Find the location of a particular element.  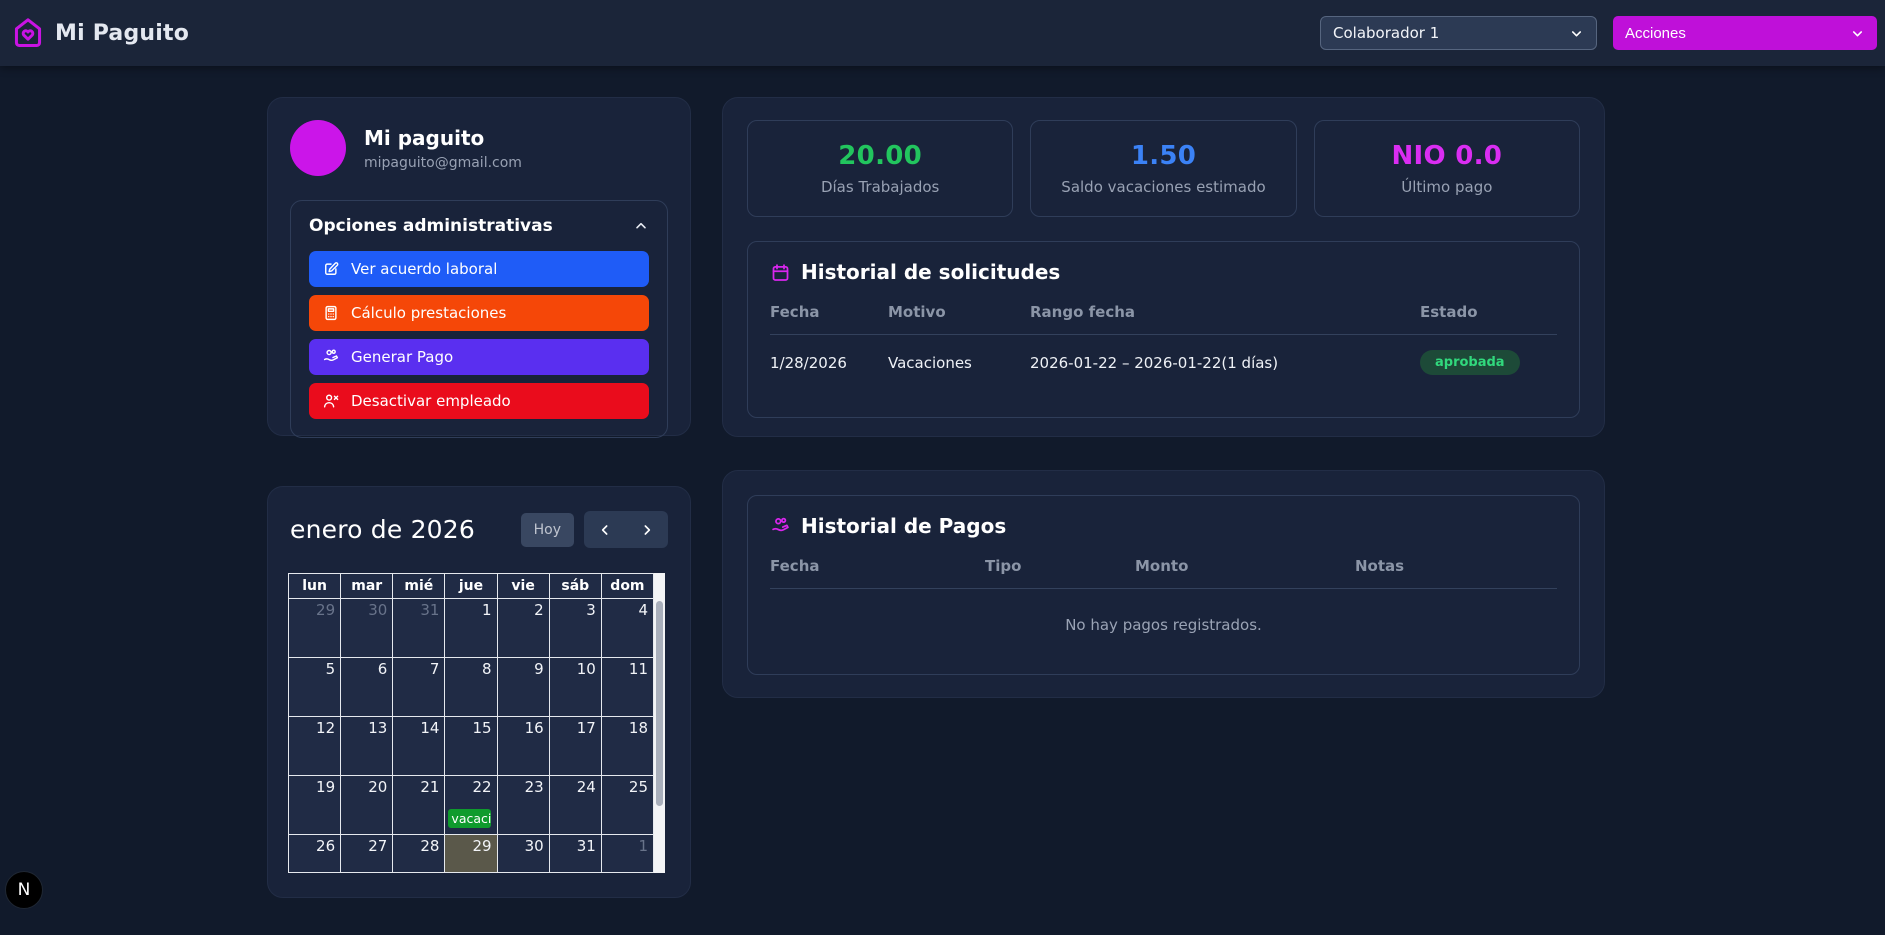

weekday-header: sáb is located at coordinates (575, 586).